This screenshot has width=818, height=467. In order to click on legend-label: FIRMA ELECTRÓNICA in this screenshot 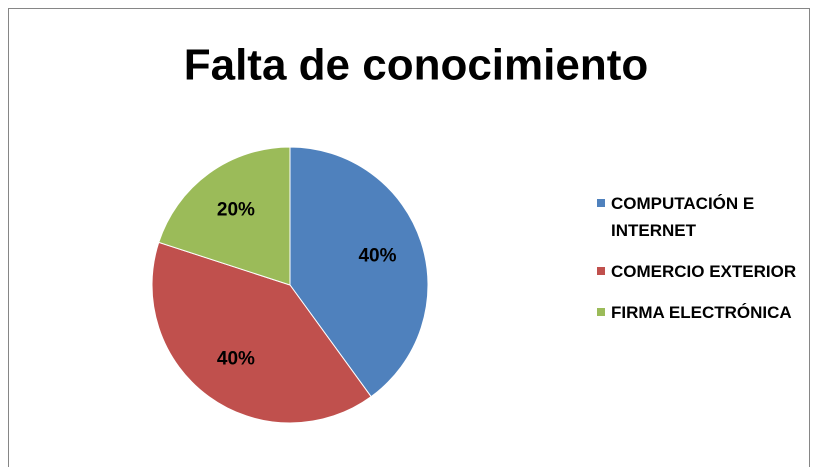, I will do `click(701, 312)`.